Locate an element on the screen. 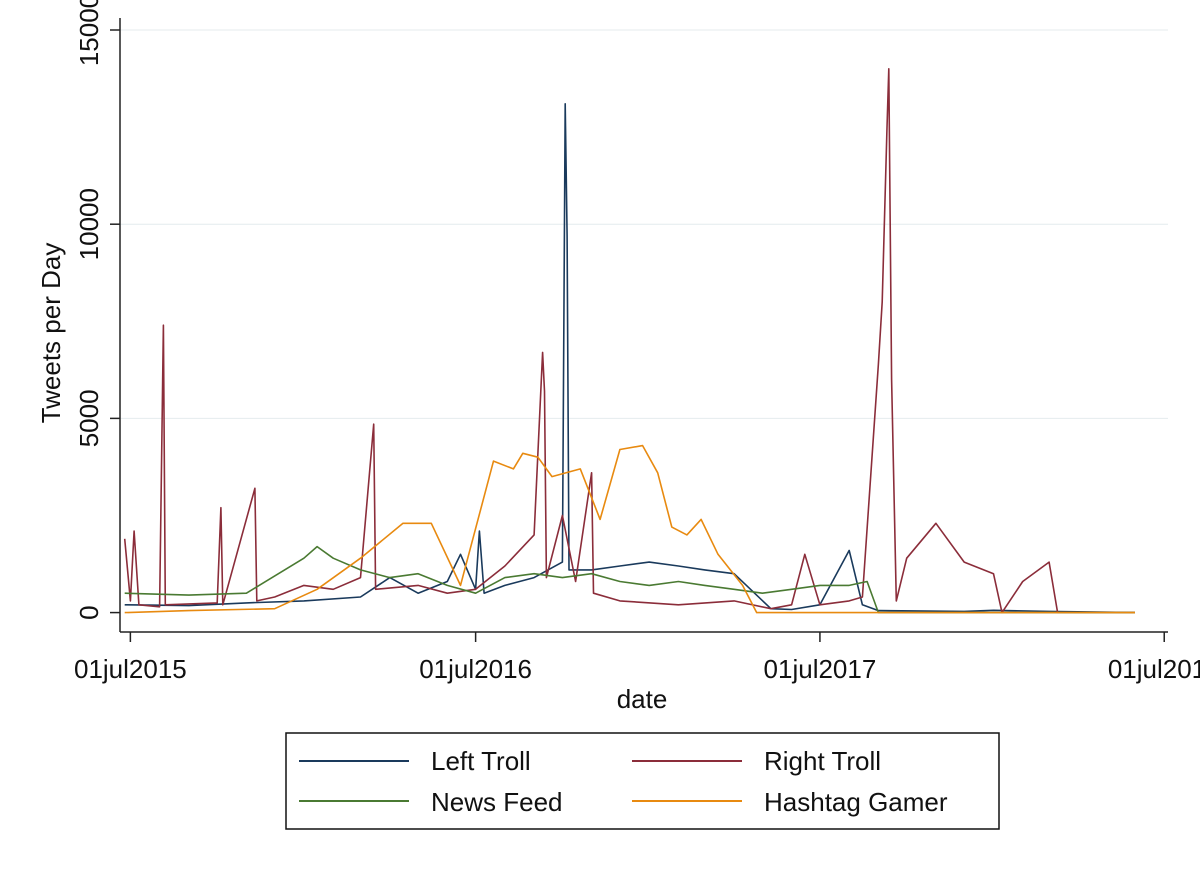  legend-box is located at coordinates (642, 781).